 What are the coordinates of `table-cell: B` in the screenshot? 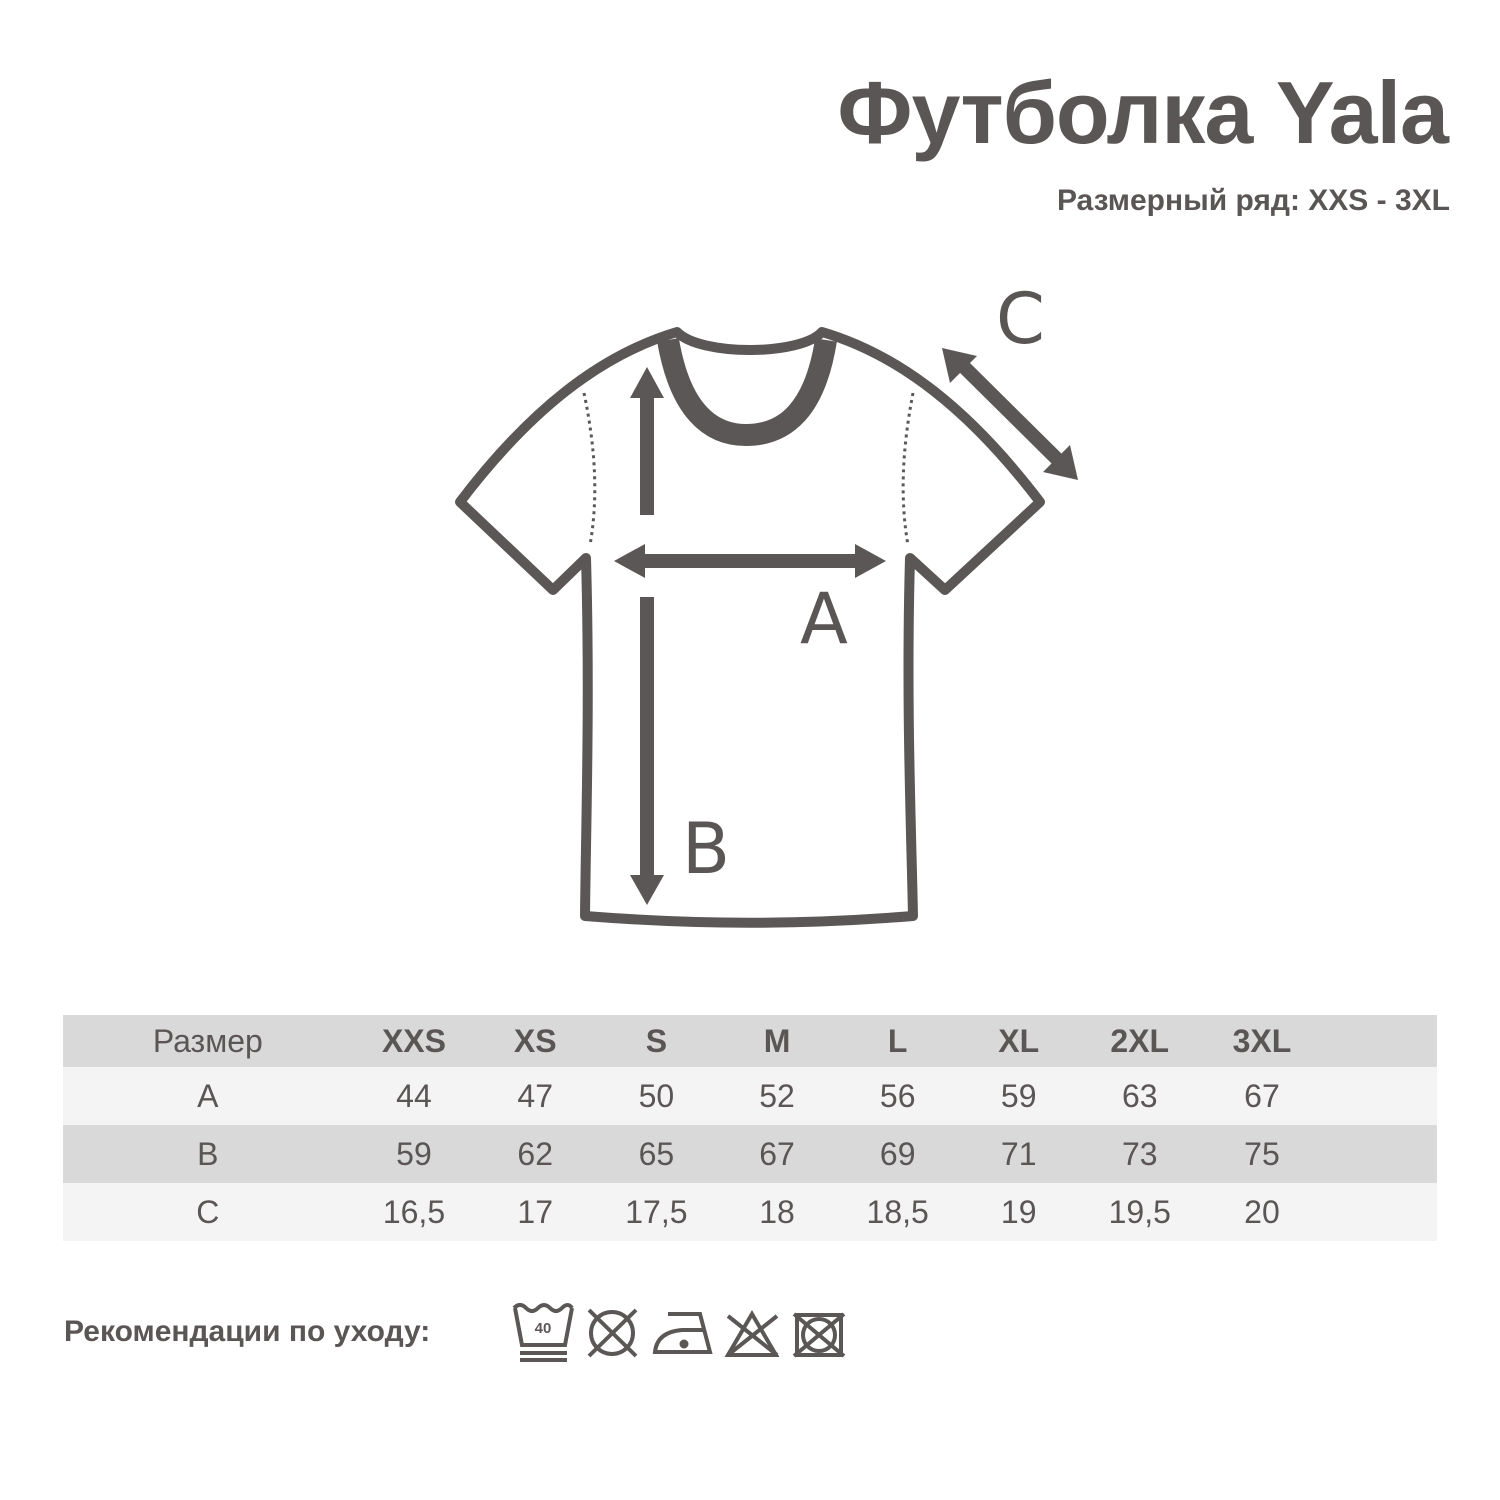 It's located at (208, 1154).